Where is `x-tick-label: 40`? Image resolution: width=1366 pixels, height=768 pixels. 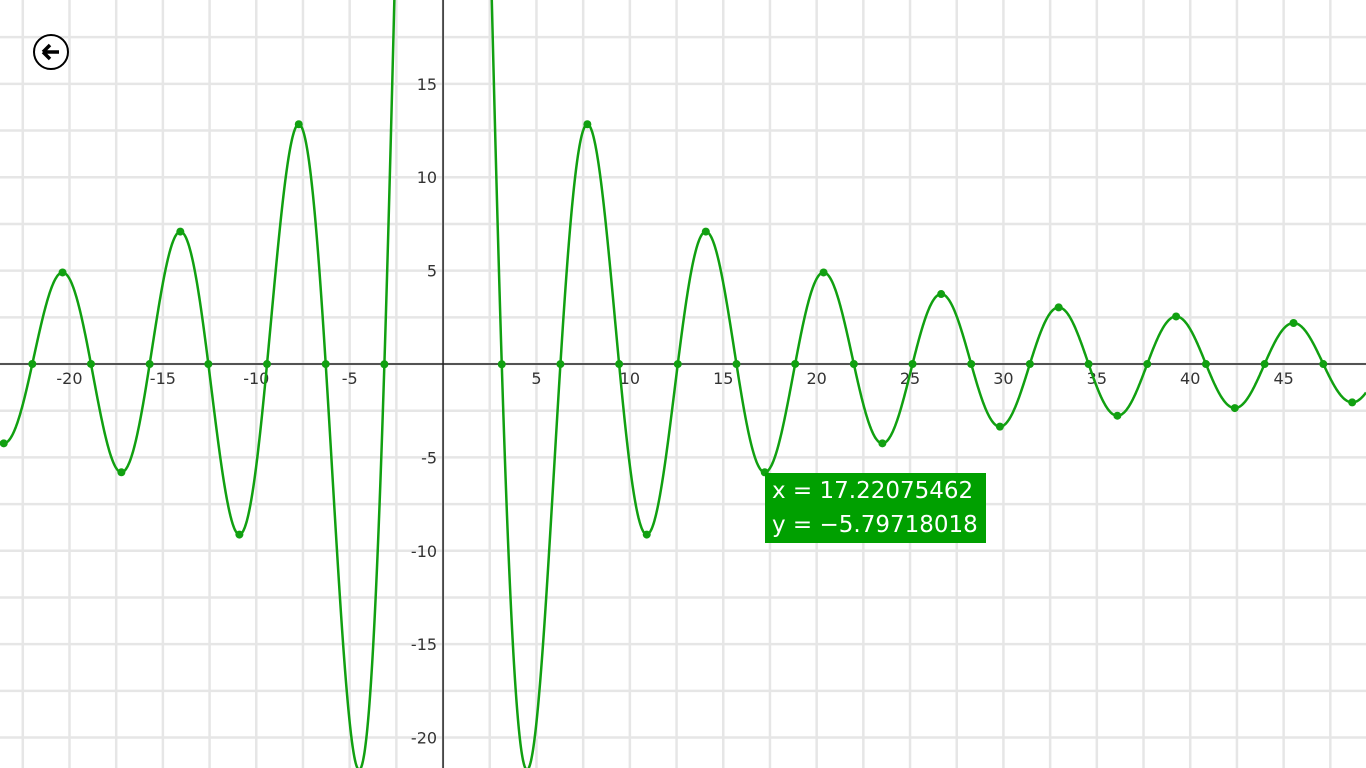
x-tick-label: 40 is located at coordinates (1190, 378).